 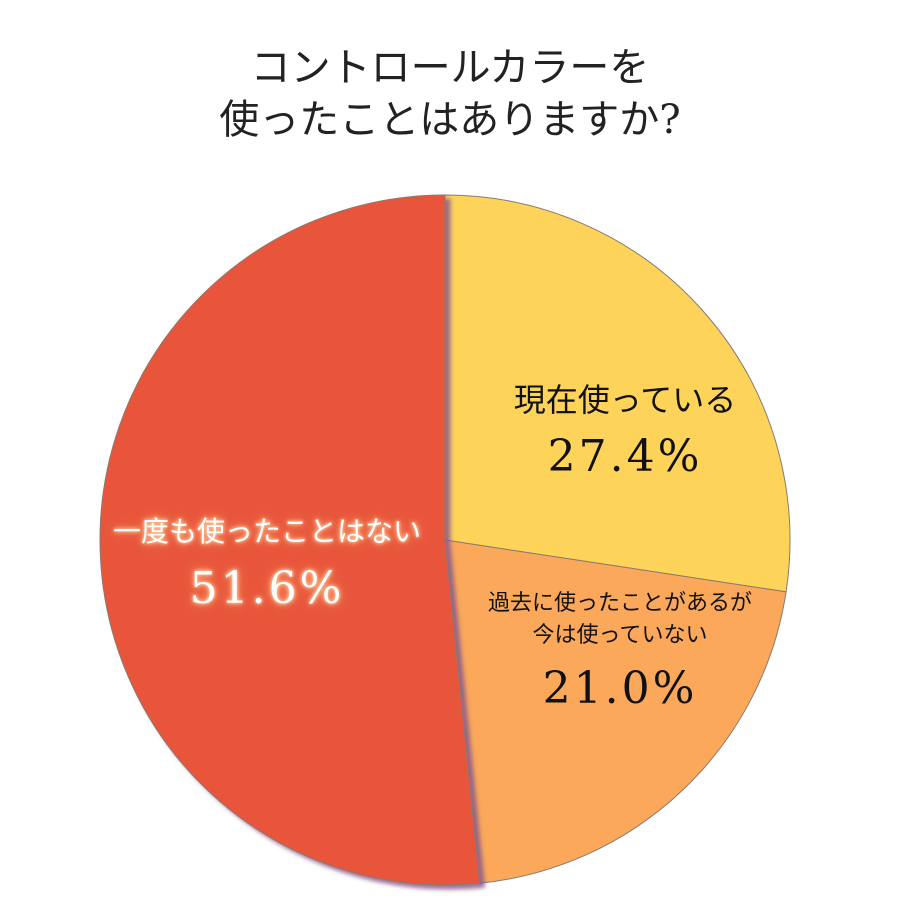 I want to click on slice-label-past-line1: 過去に使ったことがあるが, so click(x=619, y=603).